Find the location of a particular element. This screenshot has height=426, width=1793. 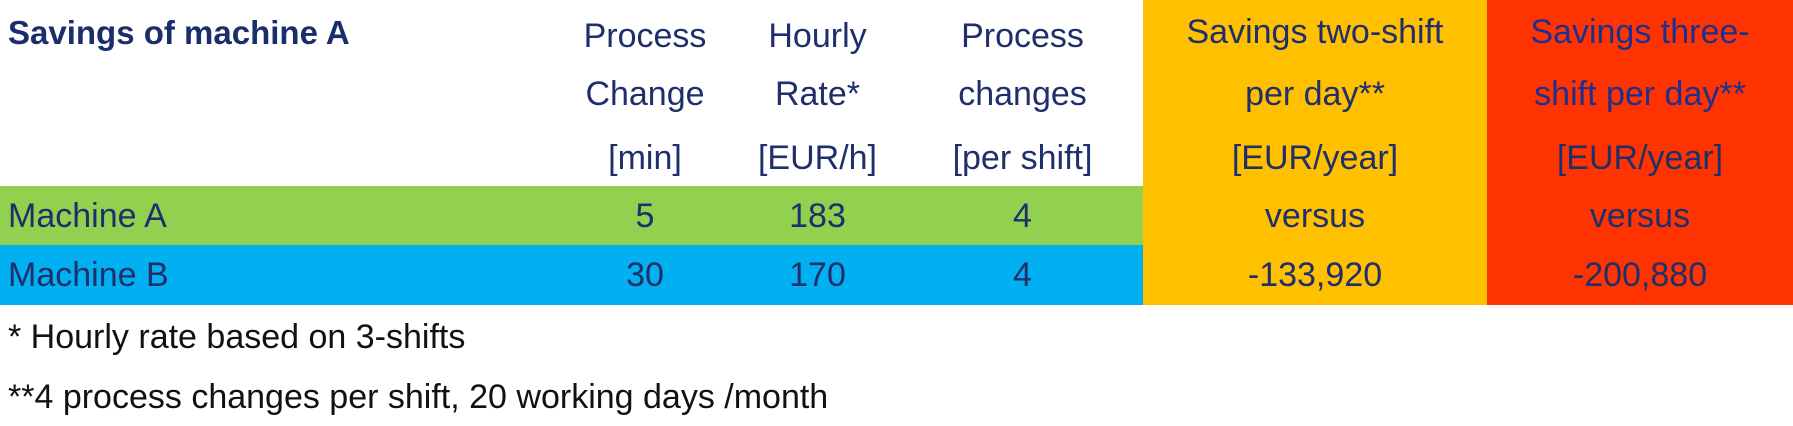

header-savings-two-shift-line-1: Savings two-shift is located at coordinates (1315, 32).